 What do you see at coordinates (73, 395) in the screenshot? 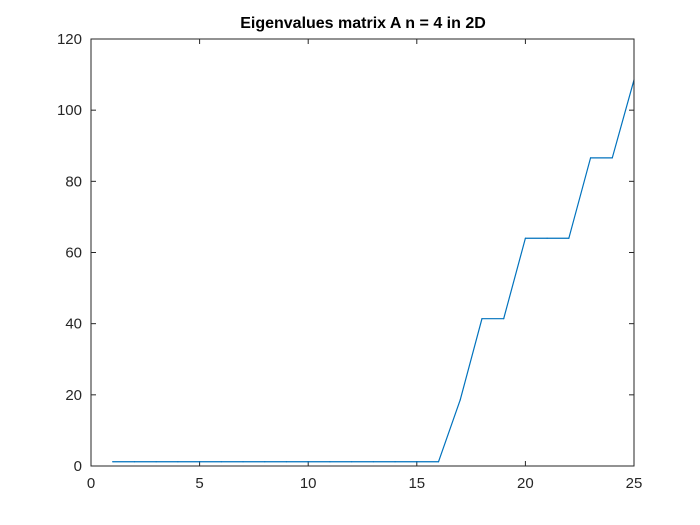
I see `y-tick-label: 20` at bounding box center [73, 395].